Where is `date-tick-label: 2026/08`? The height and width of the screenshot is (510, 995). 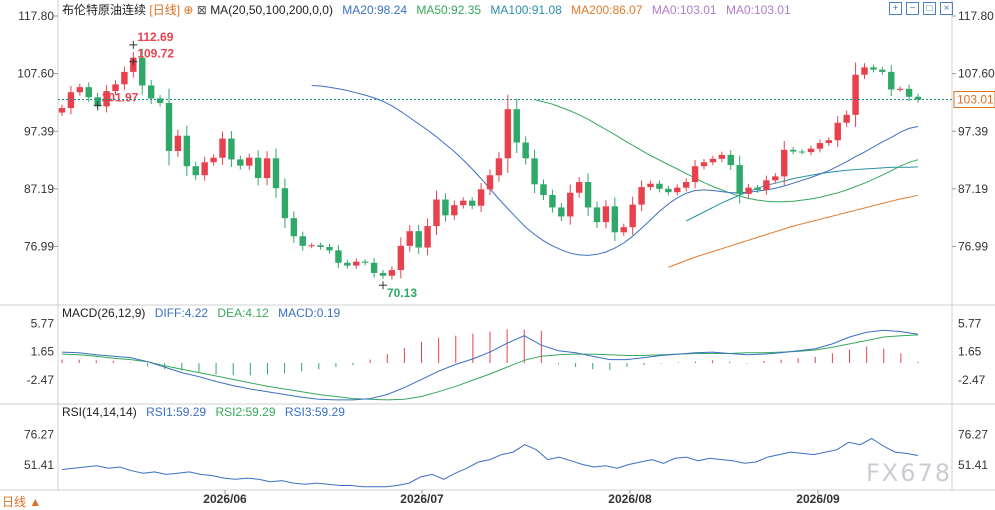 date-tick-label: 2026/08 is located at coordinates (630, 499).